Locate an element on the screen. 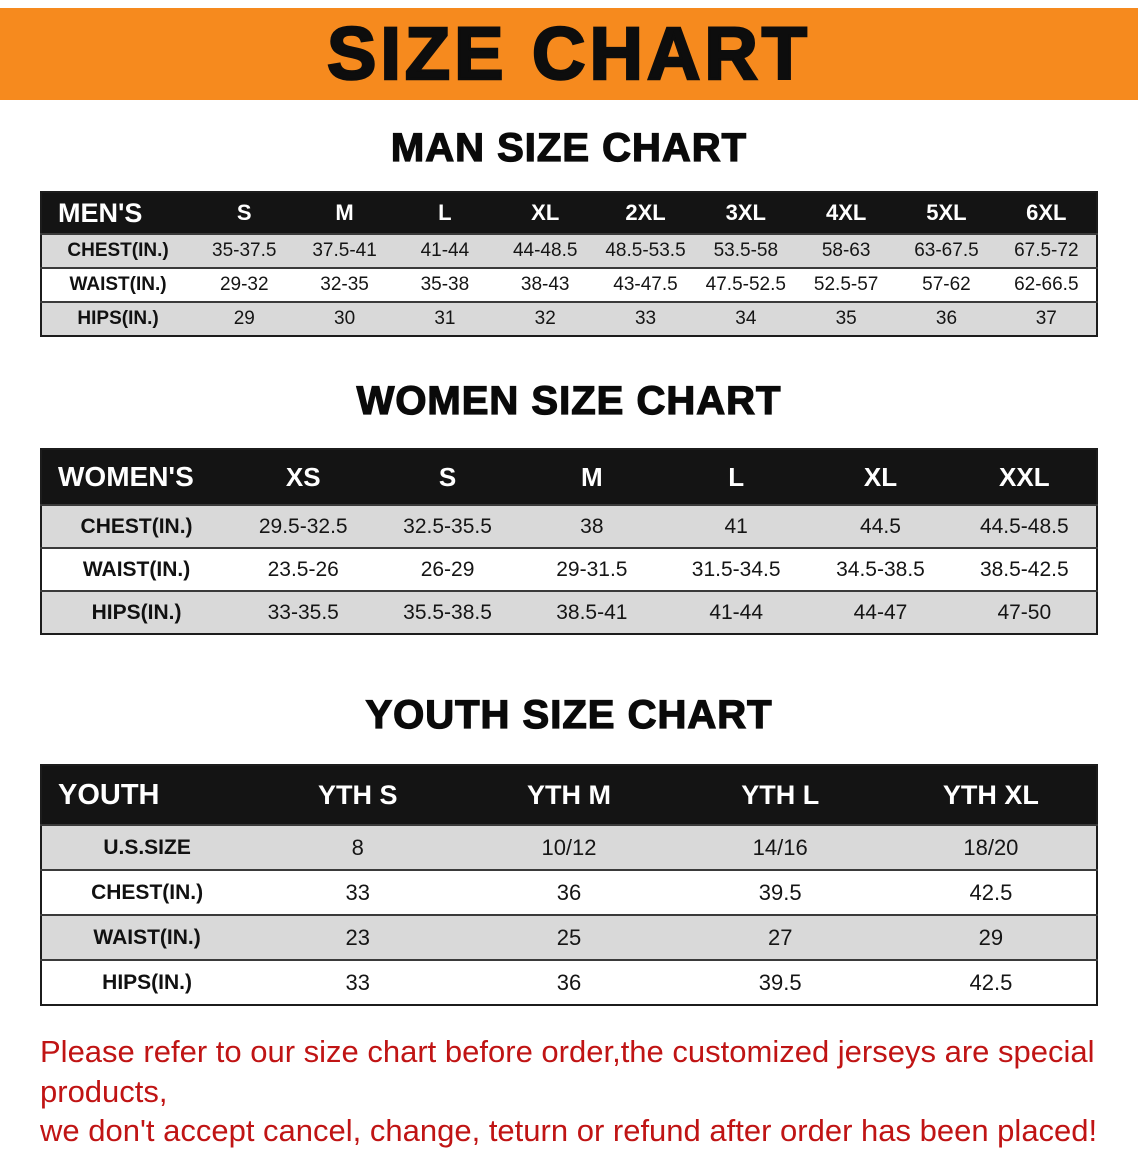  size-cell: 32 is located at coordinates (545, 319).